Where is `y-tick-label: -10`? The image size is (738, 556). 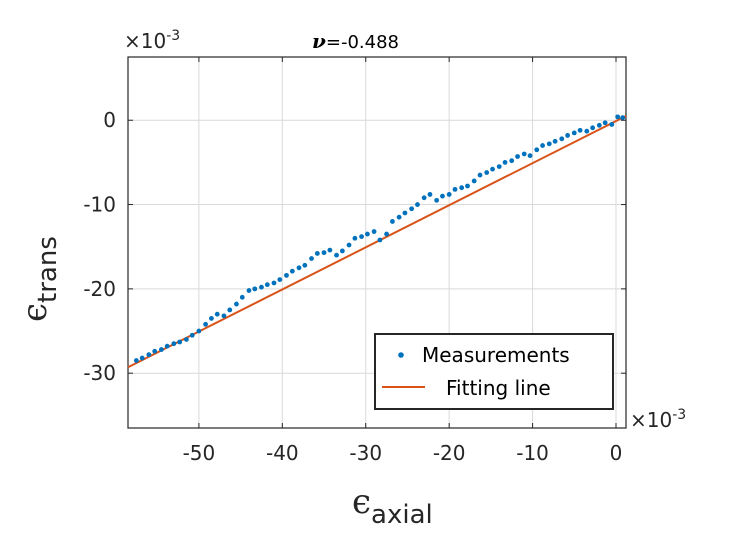
y-tick-label: -10 is located at coordinates (99, 205).